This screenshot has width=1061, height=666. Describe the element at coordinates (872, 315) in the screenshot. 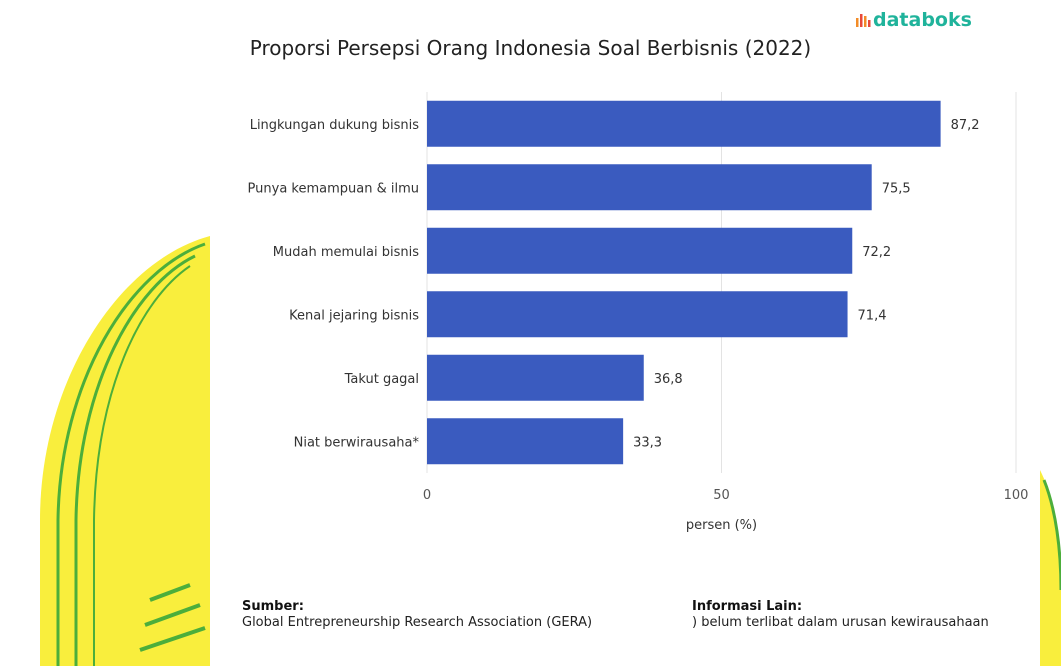

I see `value-label: 71,4` at that location.